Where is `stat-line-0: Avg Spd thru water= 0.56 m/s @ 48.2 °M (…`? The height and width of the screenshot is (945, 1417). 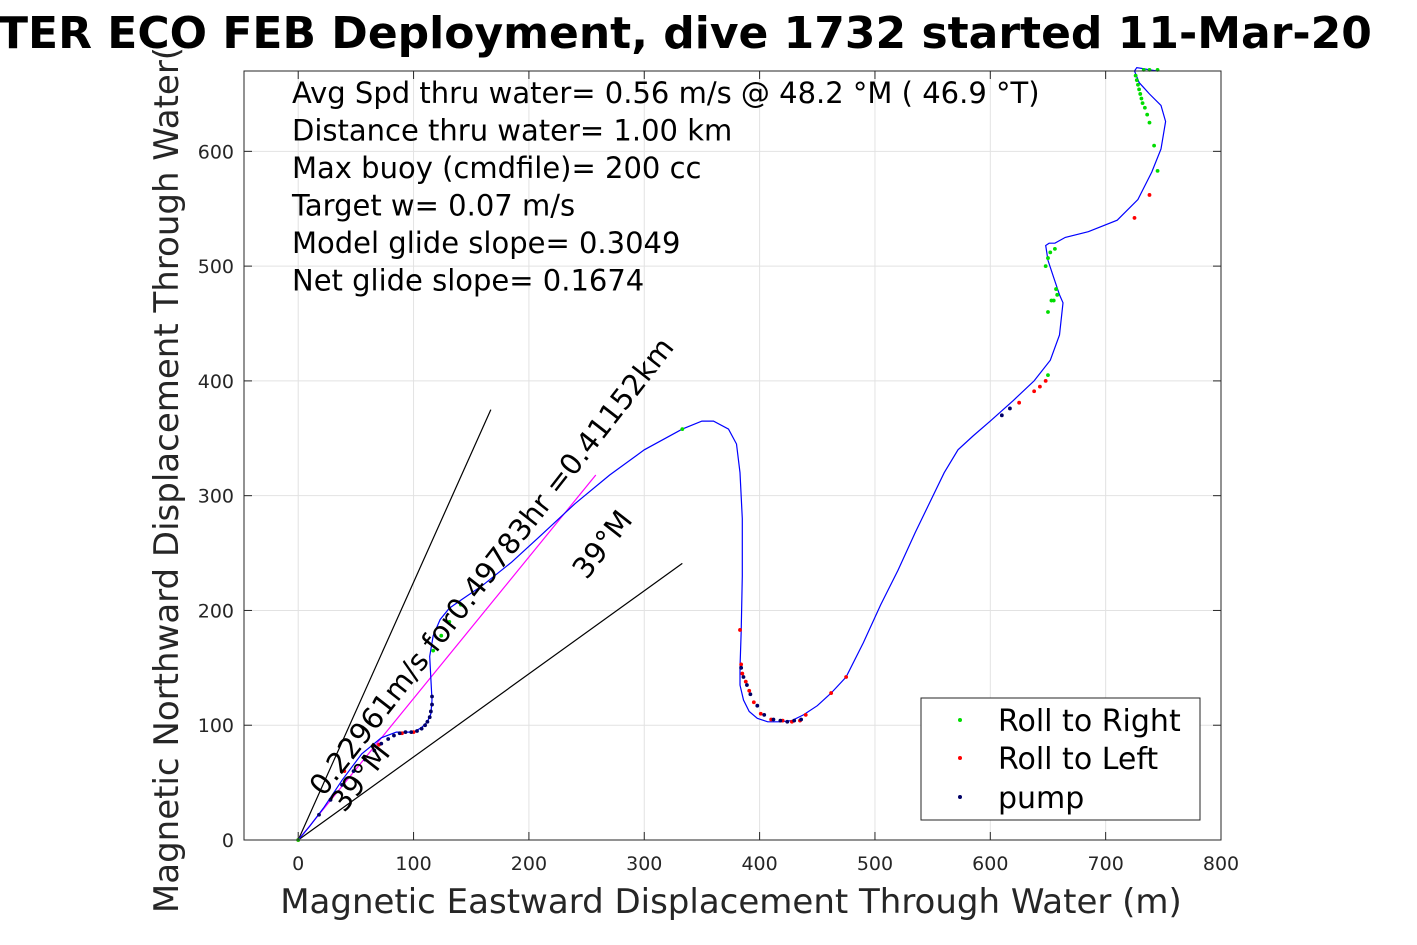
stat-line-0: Avg Spd thru water= 0.56 m/s @ 48.2 °M (… is located at coordinates (666, 93).